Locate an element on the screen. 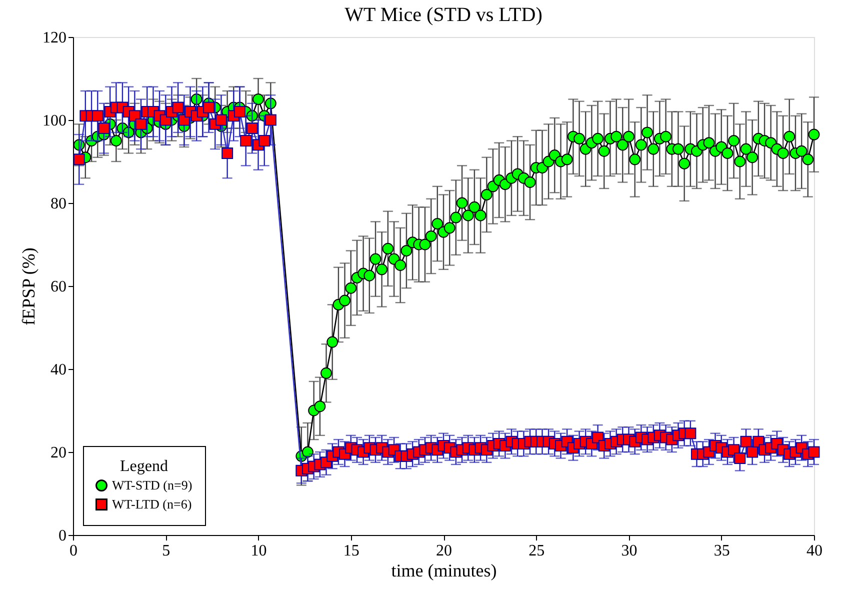 The image size is (851, 613). y-tick-label: 40 is located at coordinates (58, 370).